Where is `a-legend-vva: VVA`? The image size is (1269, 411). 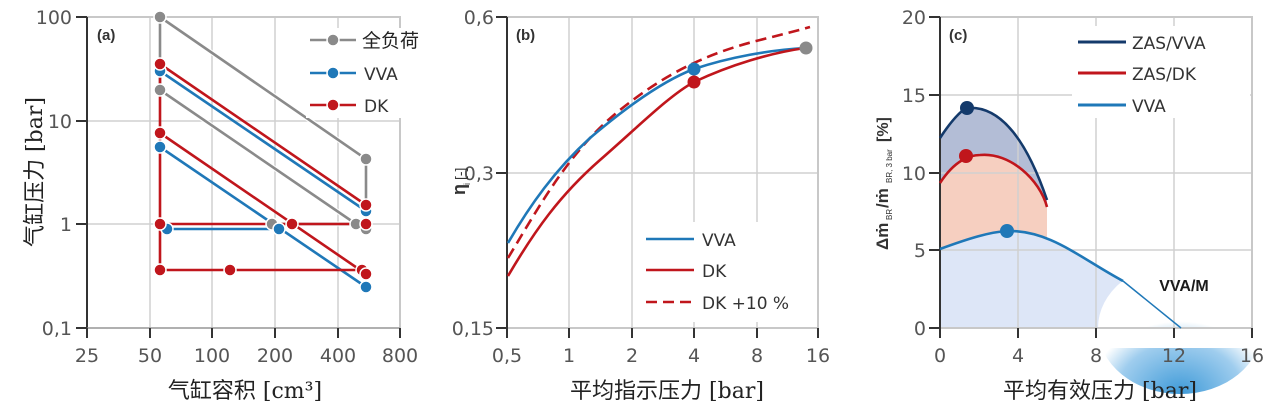
a-legend-vva: VVA is located at coordinates (381, 75).